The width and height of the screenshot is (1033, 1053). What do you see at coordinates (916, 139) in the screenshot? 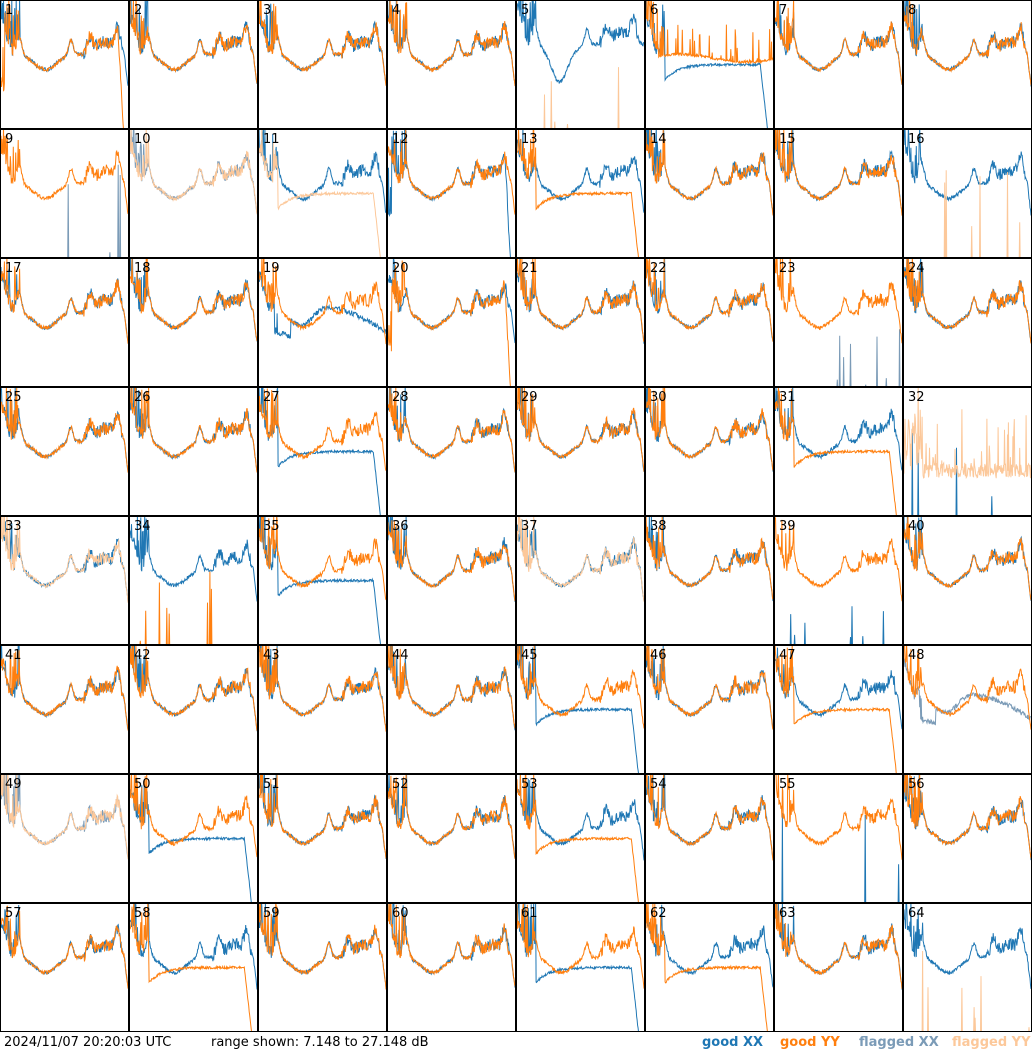
I see `panel-label: 16` at bounding box center [916, 139].